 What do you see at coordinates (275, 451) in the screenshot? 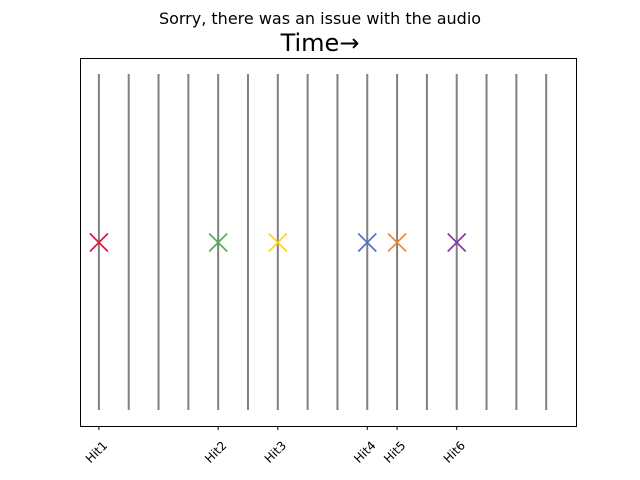
I see `x-tick-label-3: Hit3` at bounding box center [275, 451].